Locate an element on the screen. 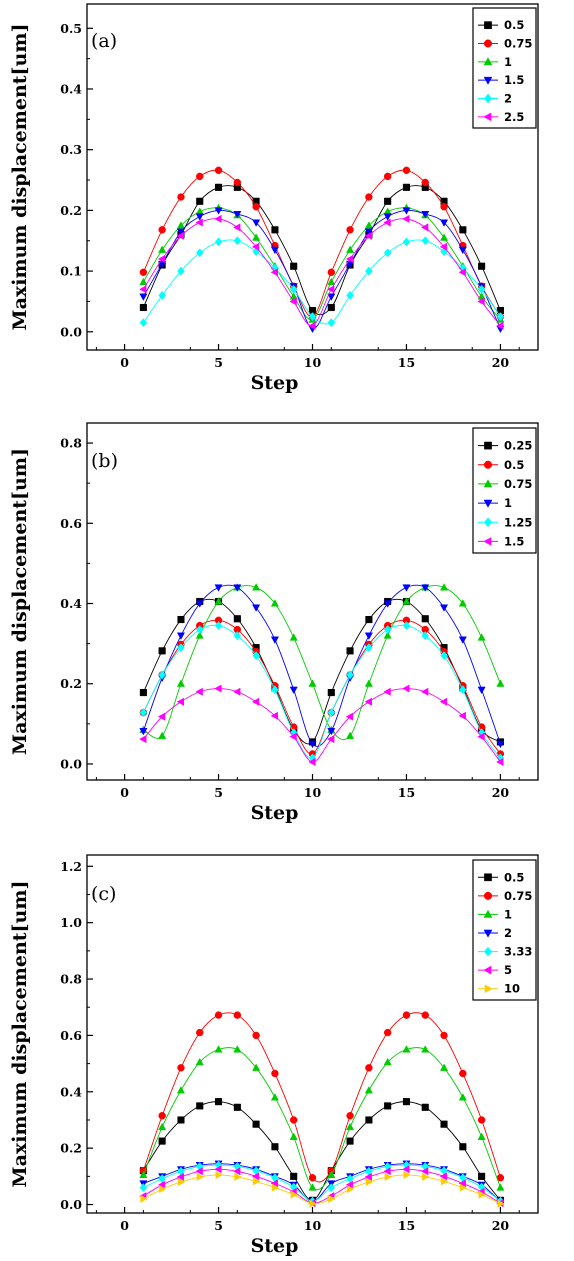 The width and height of the screenshot is (574, 1261). series-0.75 is located at coordinates (322, 662).